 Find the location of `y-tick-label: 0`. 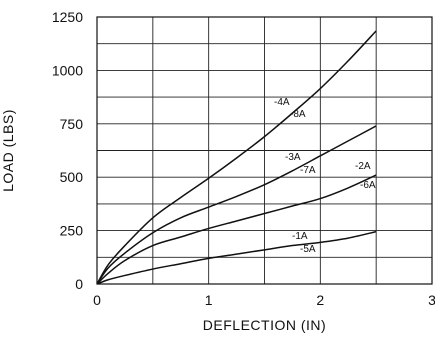

y-tick-label: 0 is located at coordinates (79, 284).